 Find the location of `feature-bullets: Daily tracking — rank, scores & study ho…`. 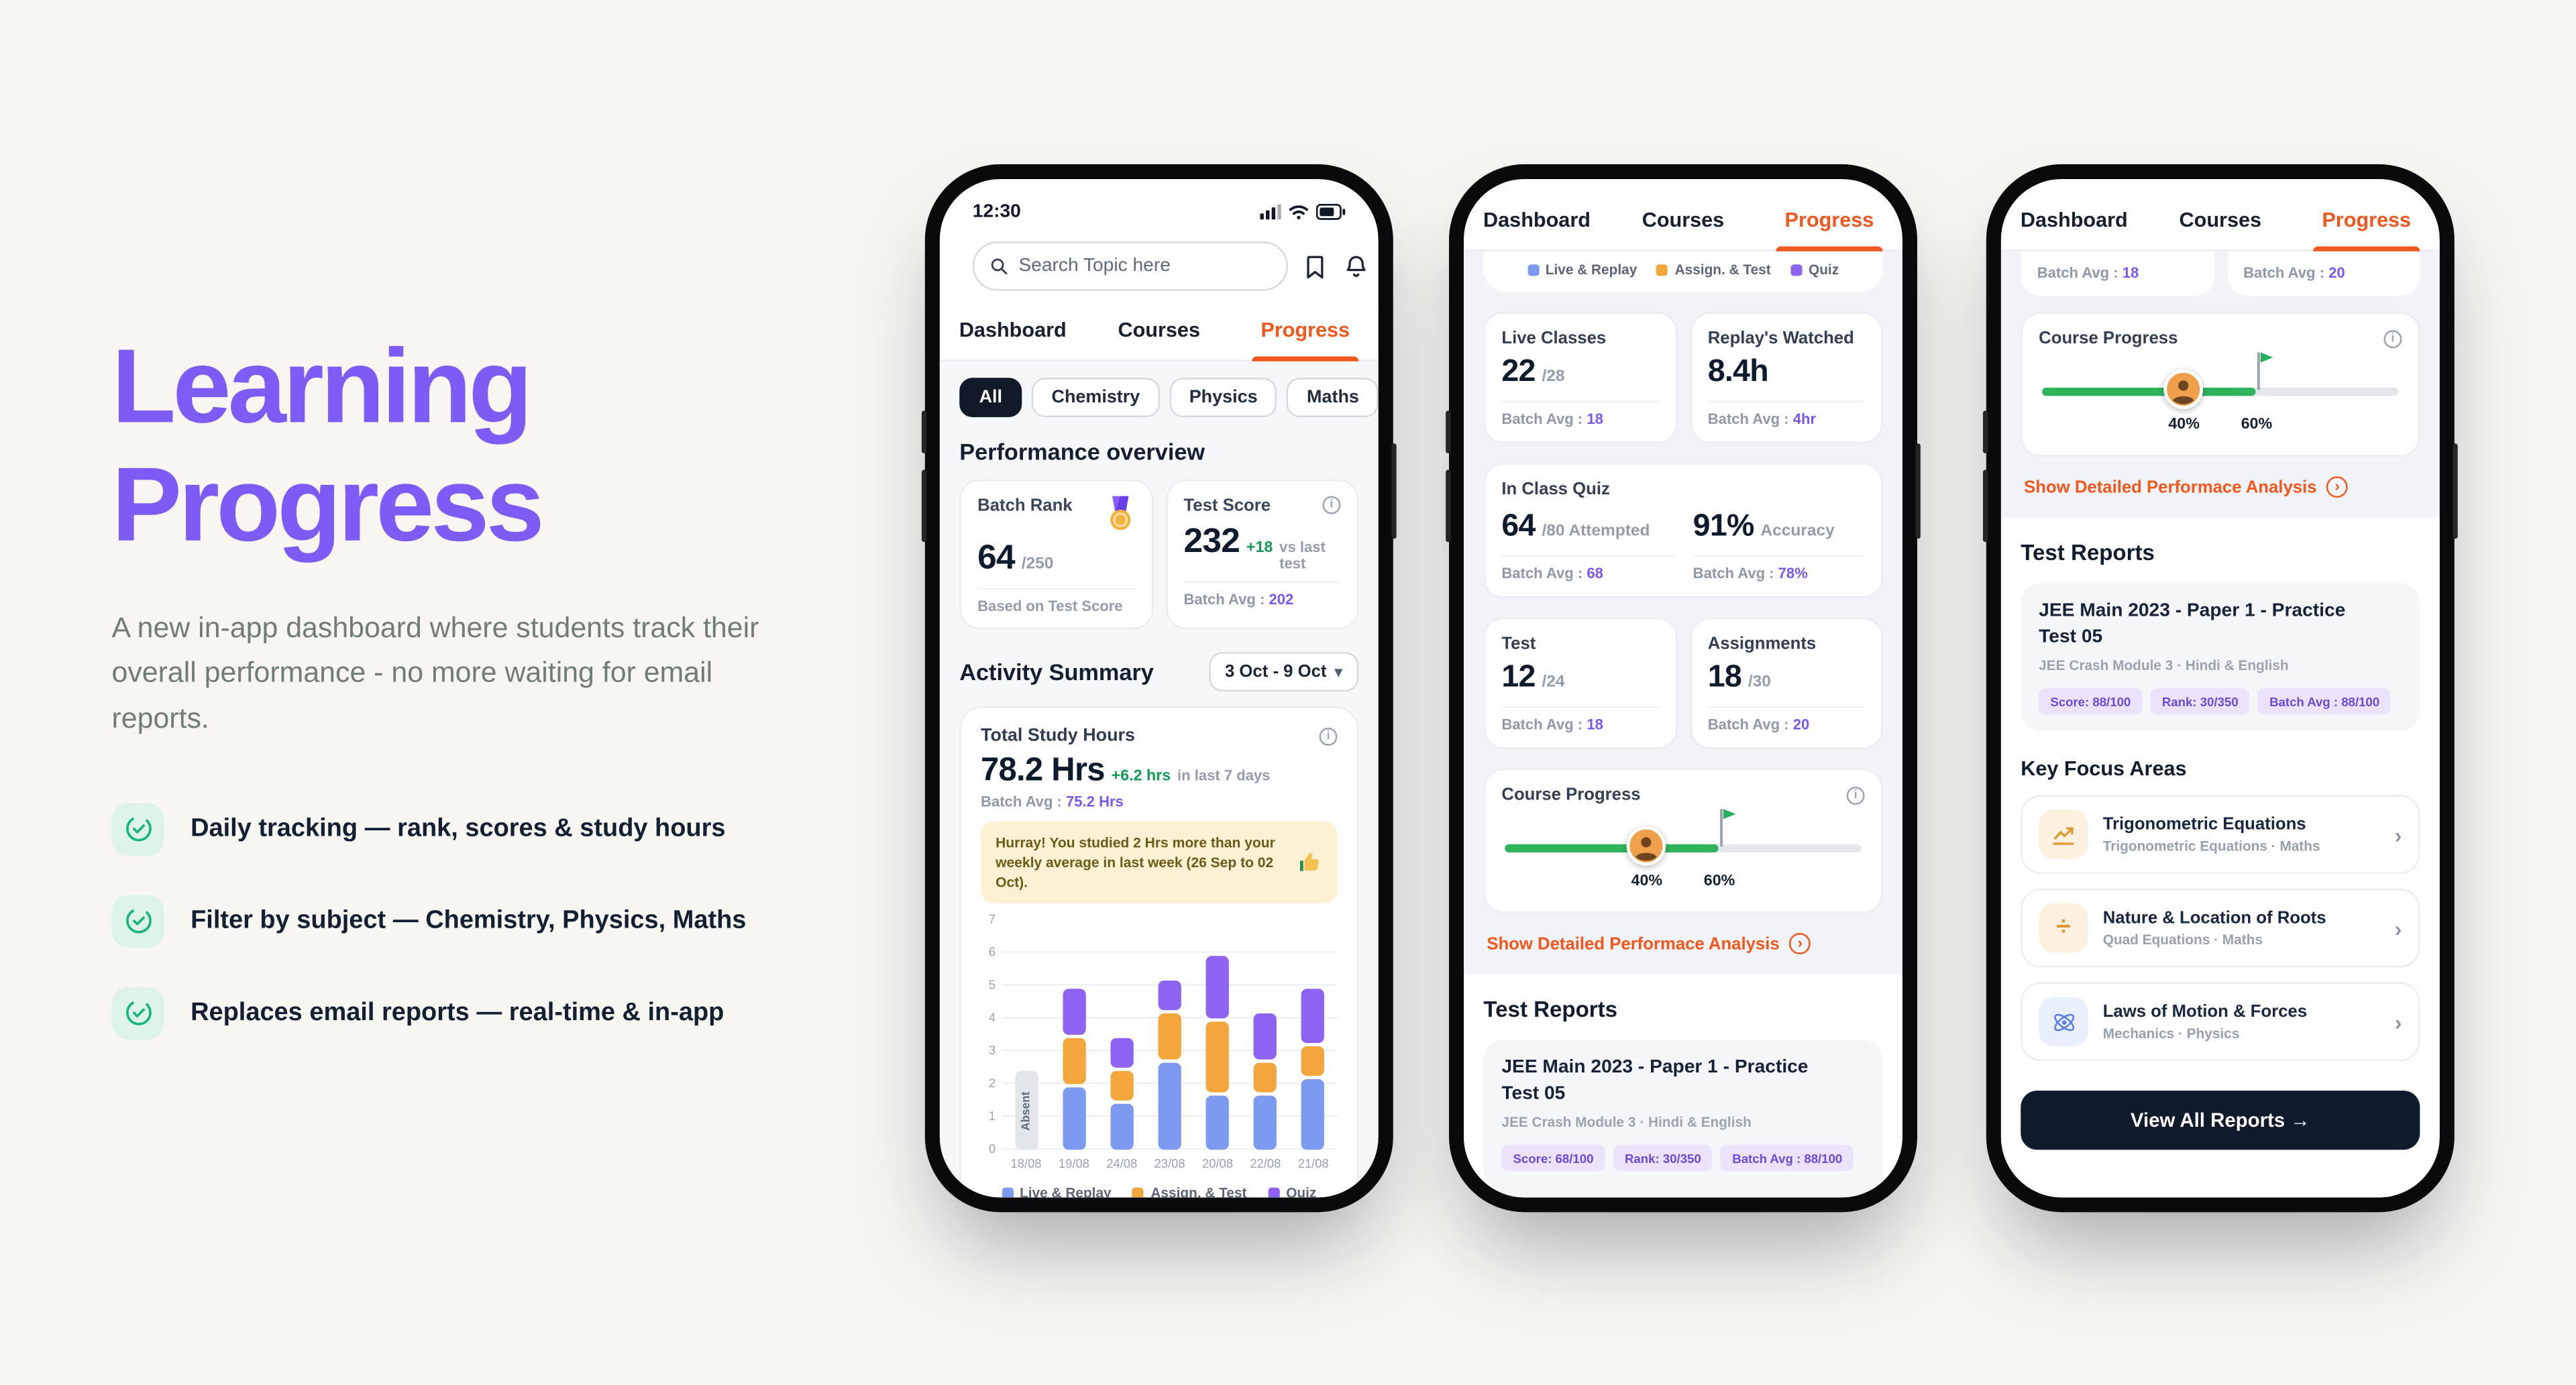

feature-bullets: Daily tracking — rank, scores & study ho… is located at coordinates (473, 921).